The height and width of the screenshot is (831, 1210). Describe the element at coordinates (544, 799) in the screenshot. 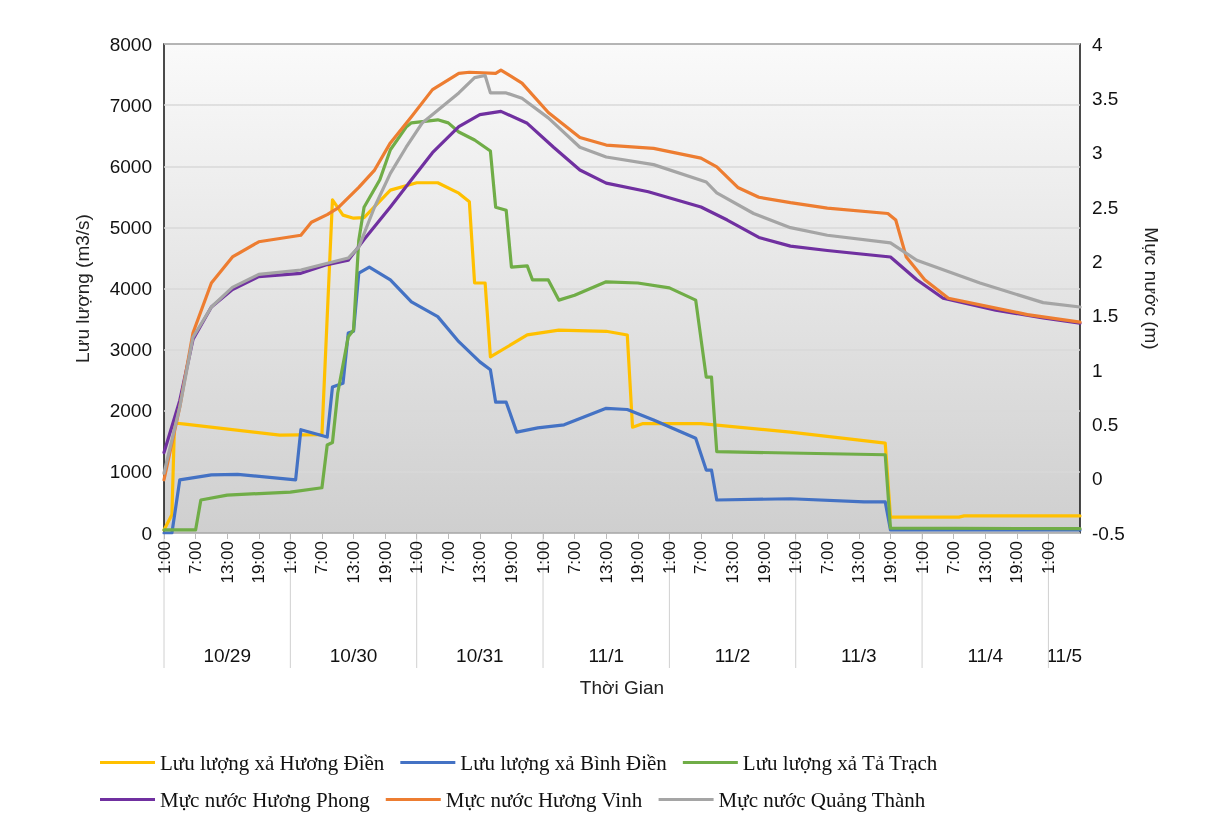

I see `legend-label: Mực nước Hương Vinh` at that location.